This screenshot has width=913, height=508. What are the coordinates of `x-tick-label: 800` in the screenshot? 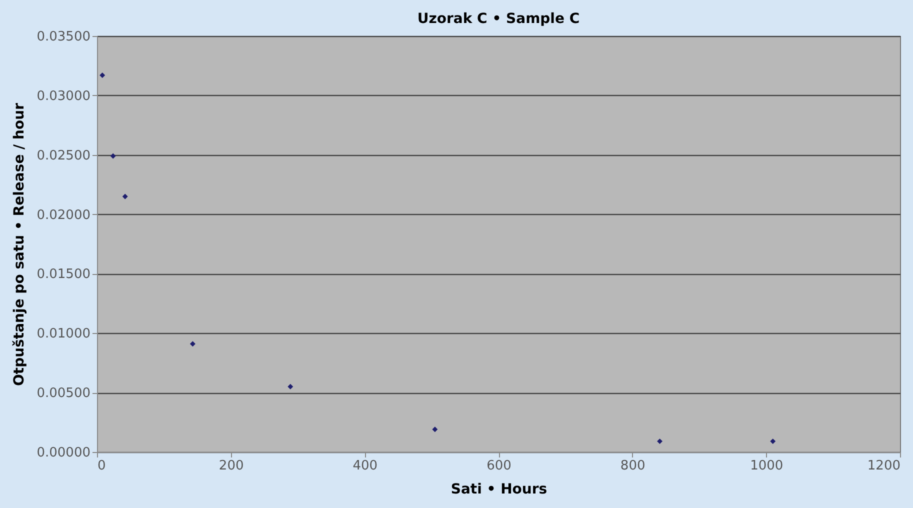 It's located at (633, 466).